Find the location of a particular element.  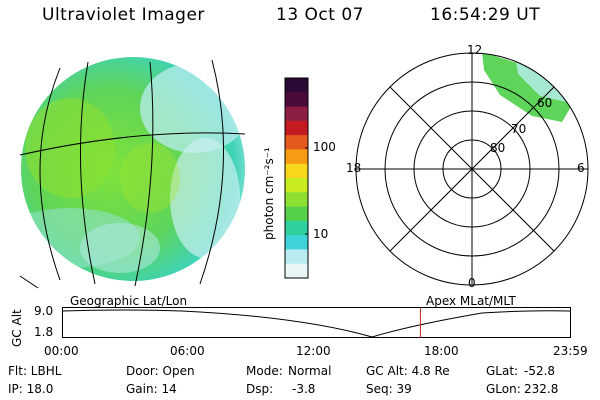

mlt-label-12: 12 is located at coordinates (475, 50).